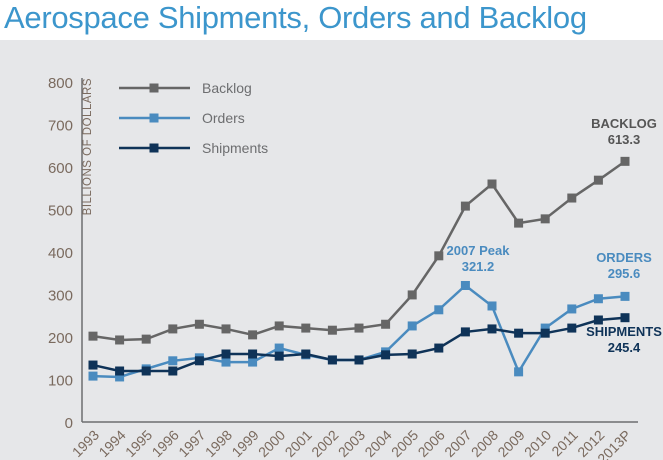  What do you see at coordinates (60, 168) in the screenshot?
I see `y-tick-label: 600` at bounding box center [60, 168].